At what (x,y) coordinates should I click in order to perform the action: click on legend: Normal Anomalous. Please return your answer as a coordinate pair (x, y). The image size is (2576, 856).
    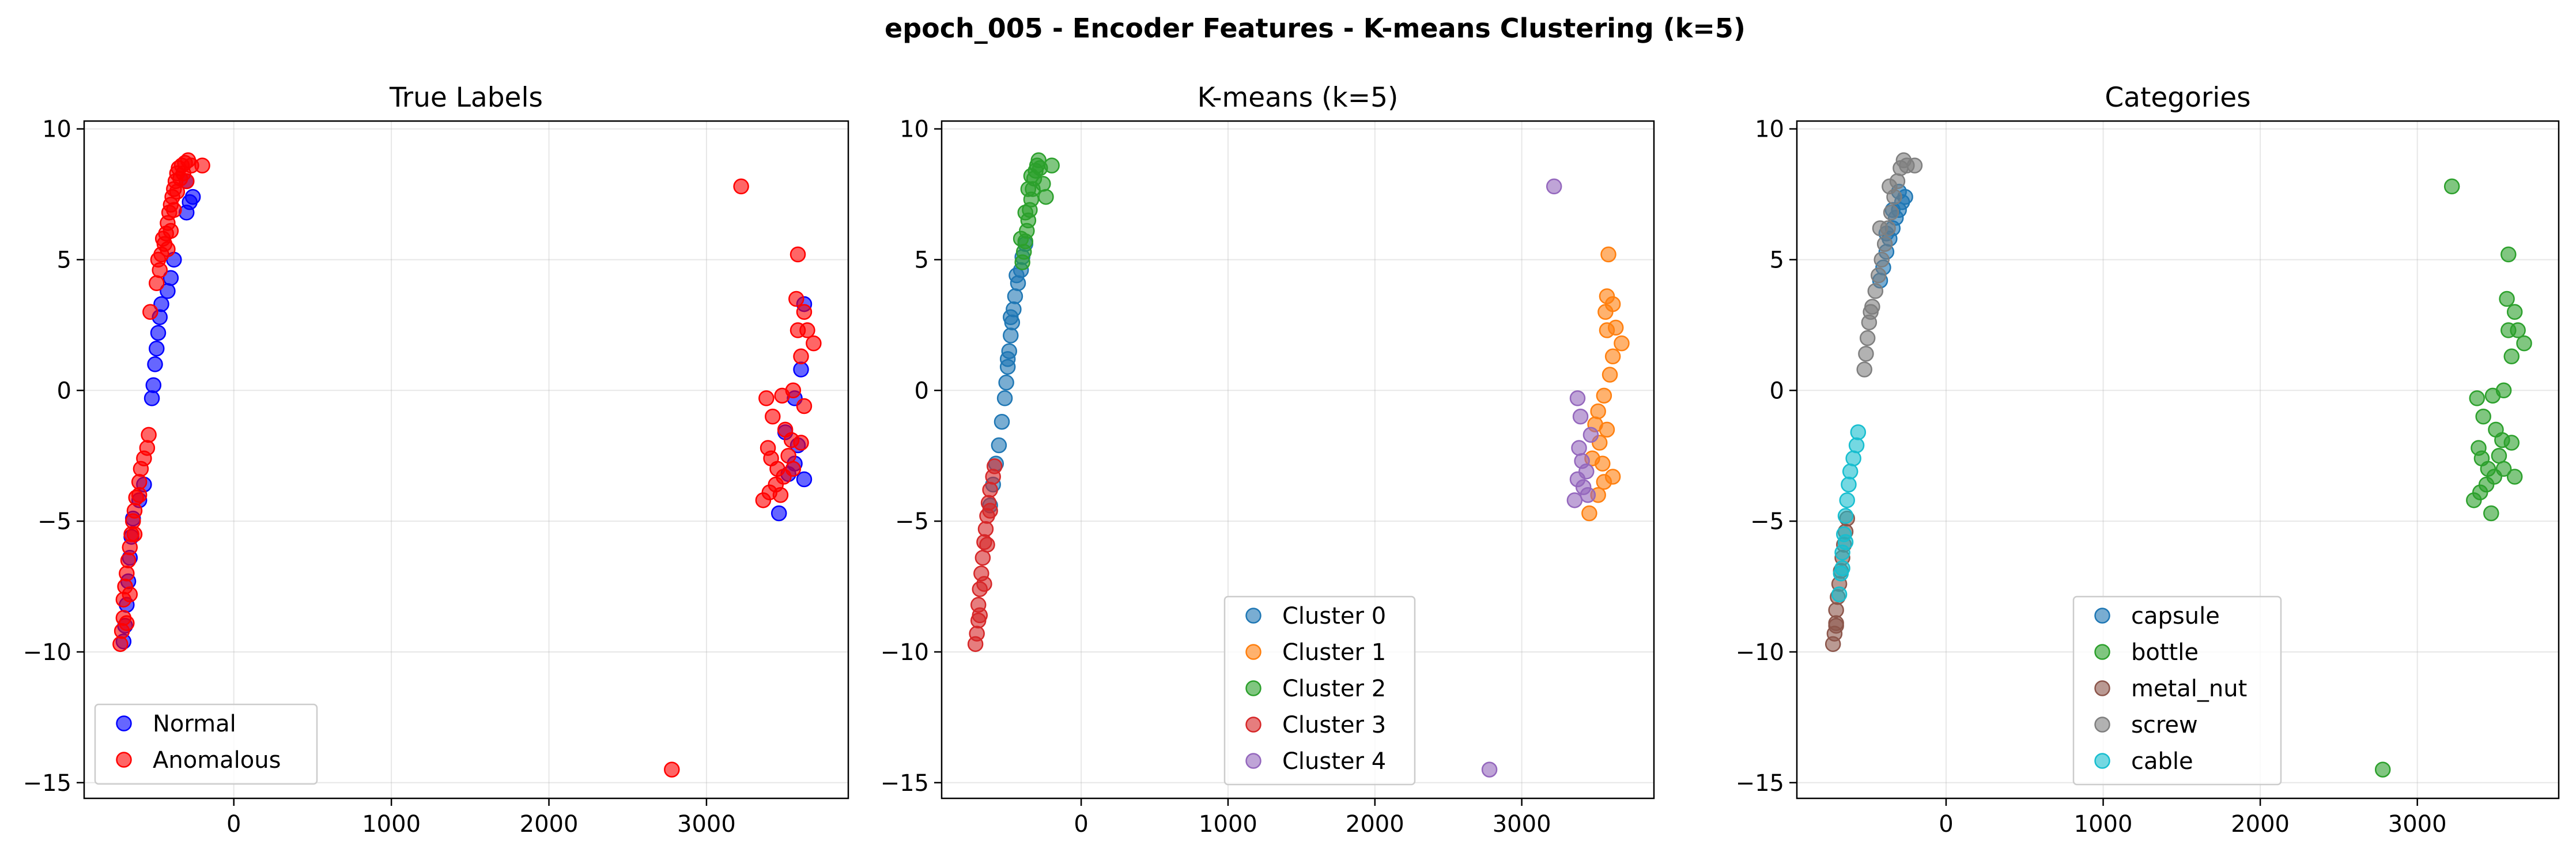
    Looking at the image, I should click on (206, 744).